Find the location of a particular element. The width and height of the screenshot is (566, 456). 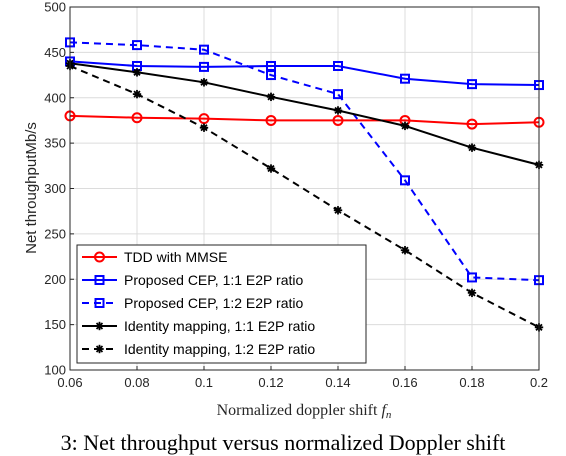

legend-item: Identity mapping, 1:1 E2P ratio is located at coordinates (198, 326).